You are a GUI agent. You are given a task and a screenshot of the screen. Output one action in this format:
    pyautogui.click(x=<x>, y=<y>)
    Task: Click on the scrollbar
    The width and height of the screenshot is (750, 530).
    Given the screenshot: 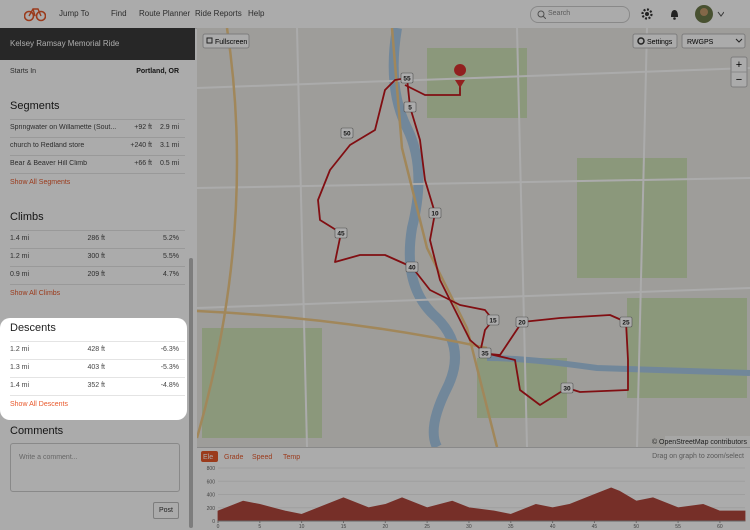 What is the action you would take?
    pyautogui.click(x=191, y=393)
    